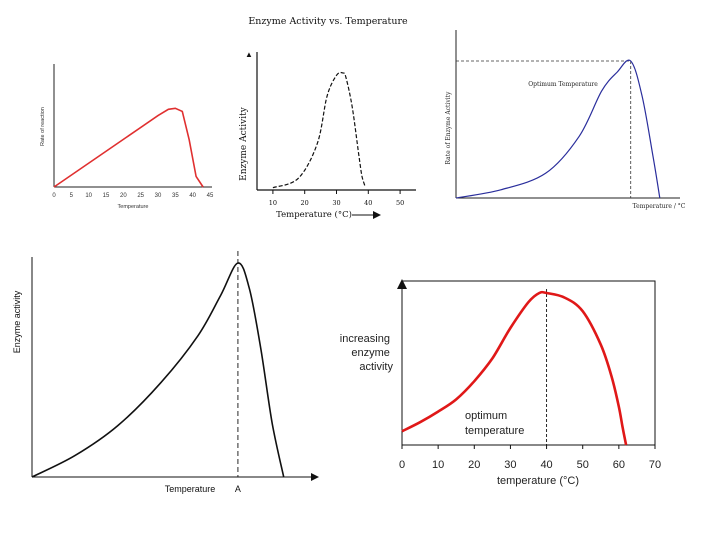  I want to click on chart-1-xtick-label: 45, so click(210, 196).